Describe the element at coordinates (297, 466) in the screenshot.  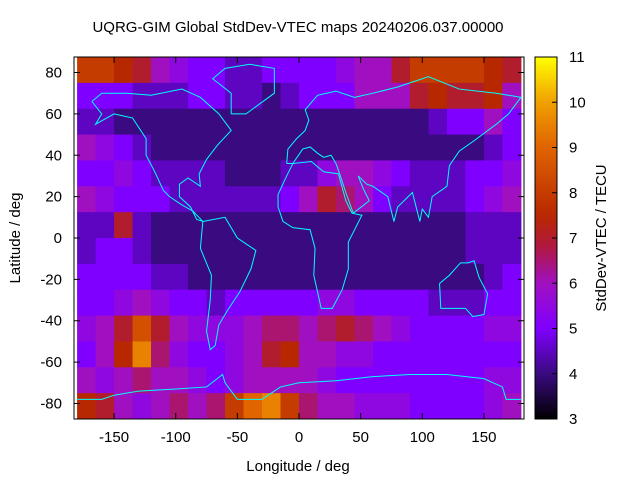
I see `x-axis-label: Longitude / deg` at that location.